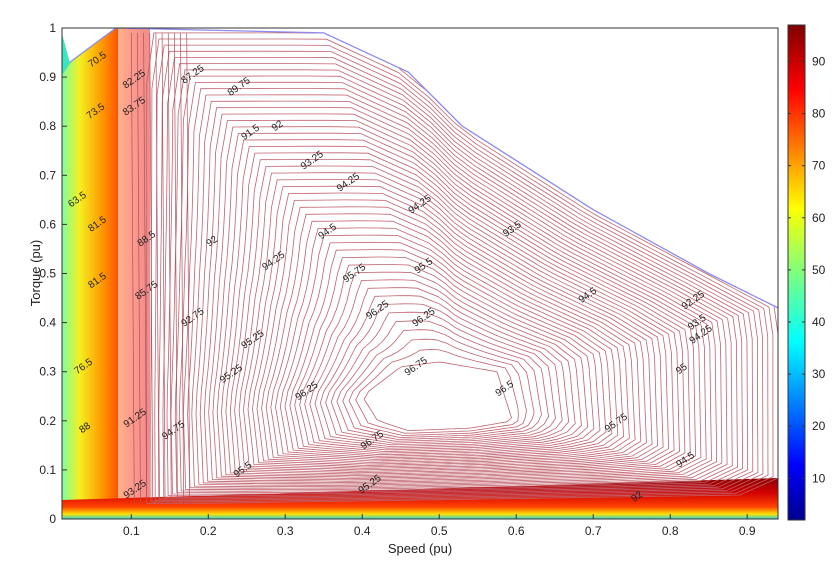 This screenshot has height=568, width=837. I want to click on colorbar-ticks: 10 20 30 40 50 60 70 80 90, so click(807, 269).